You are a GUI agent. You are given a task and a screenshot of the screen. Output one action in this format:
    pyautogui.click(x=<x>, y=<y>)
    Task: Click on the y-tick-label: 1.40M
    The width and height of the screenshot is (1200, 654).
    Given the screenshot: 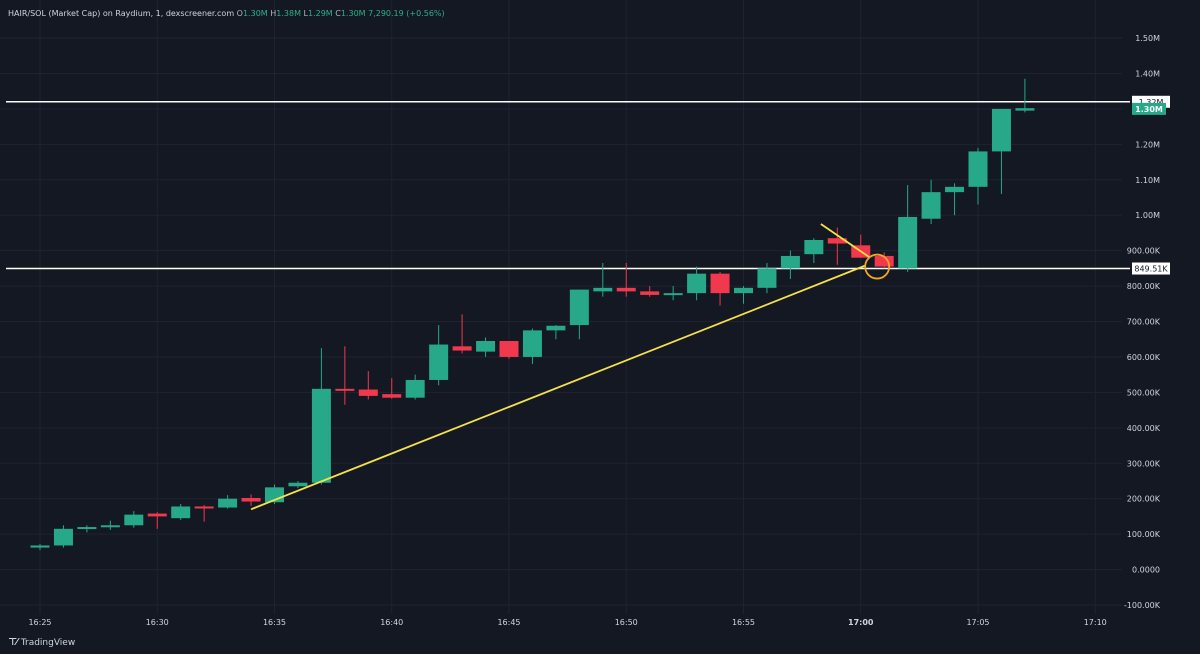 What is the action you would take?
    pyautogui.click(x=1147, y=73)
    